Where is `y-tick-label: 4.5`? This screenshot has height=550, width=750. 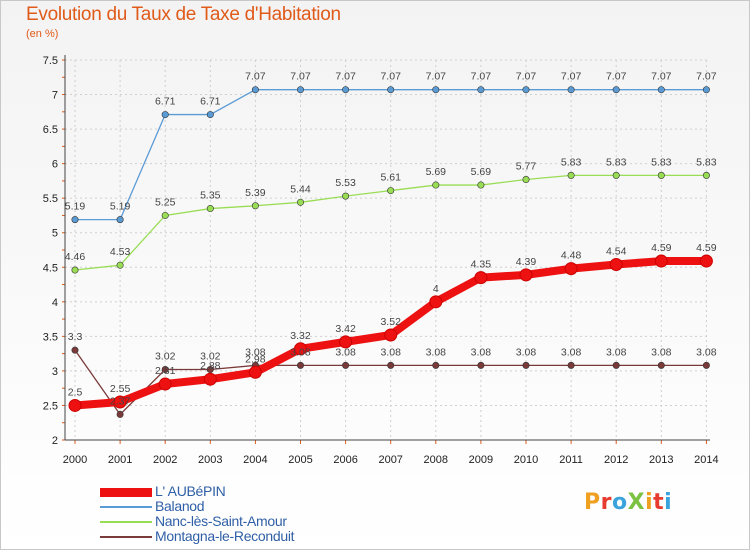
y-tick-label: 4.5 is located at coordinates (50, 268).